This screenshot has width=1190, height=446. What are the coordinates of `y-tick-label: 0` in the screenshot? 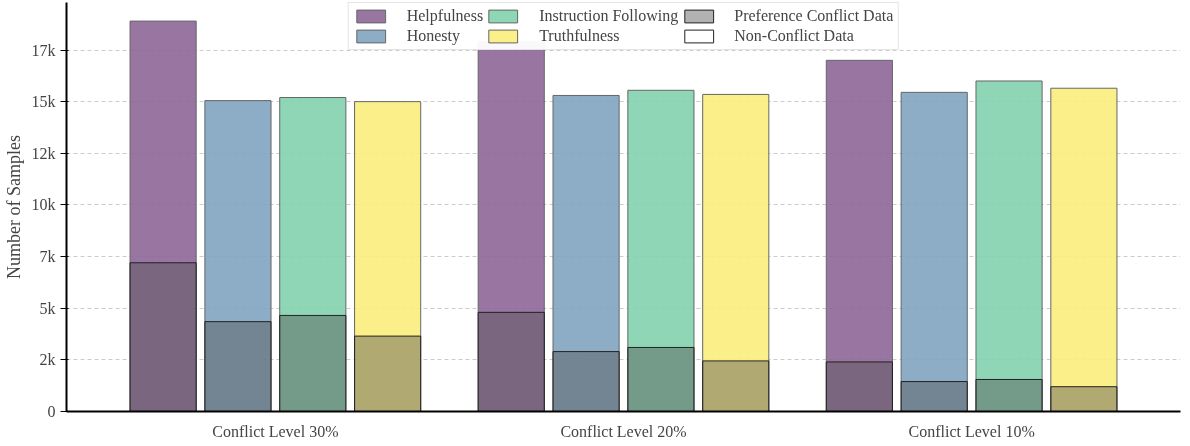 It's located at (51, 411).